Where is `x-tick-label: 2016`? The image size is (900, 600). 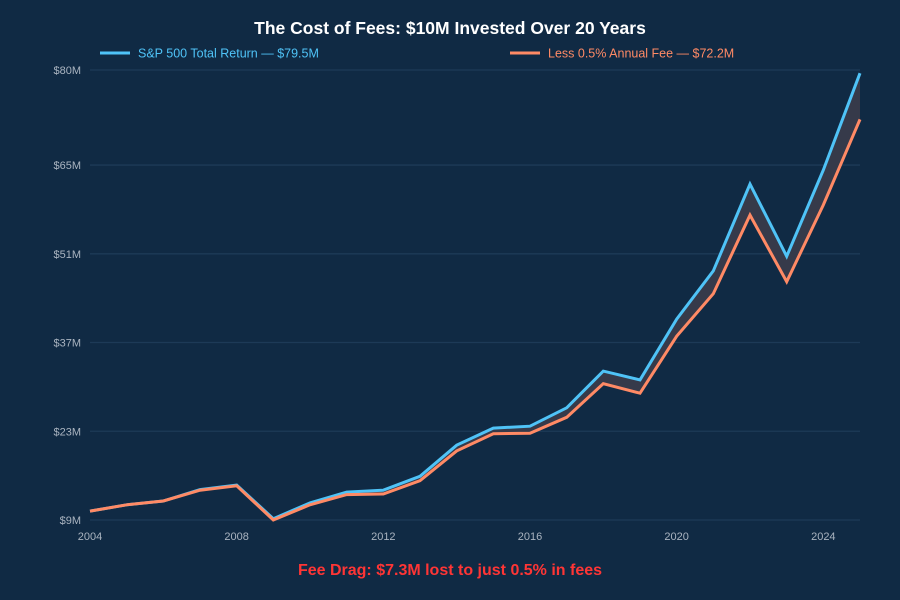
x-tick-label: 2016 is located at coordinates (530, 537).